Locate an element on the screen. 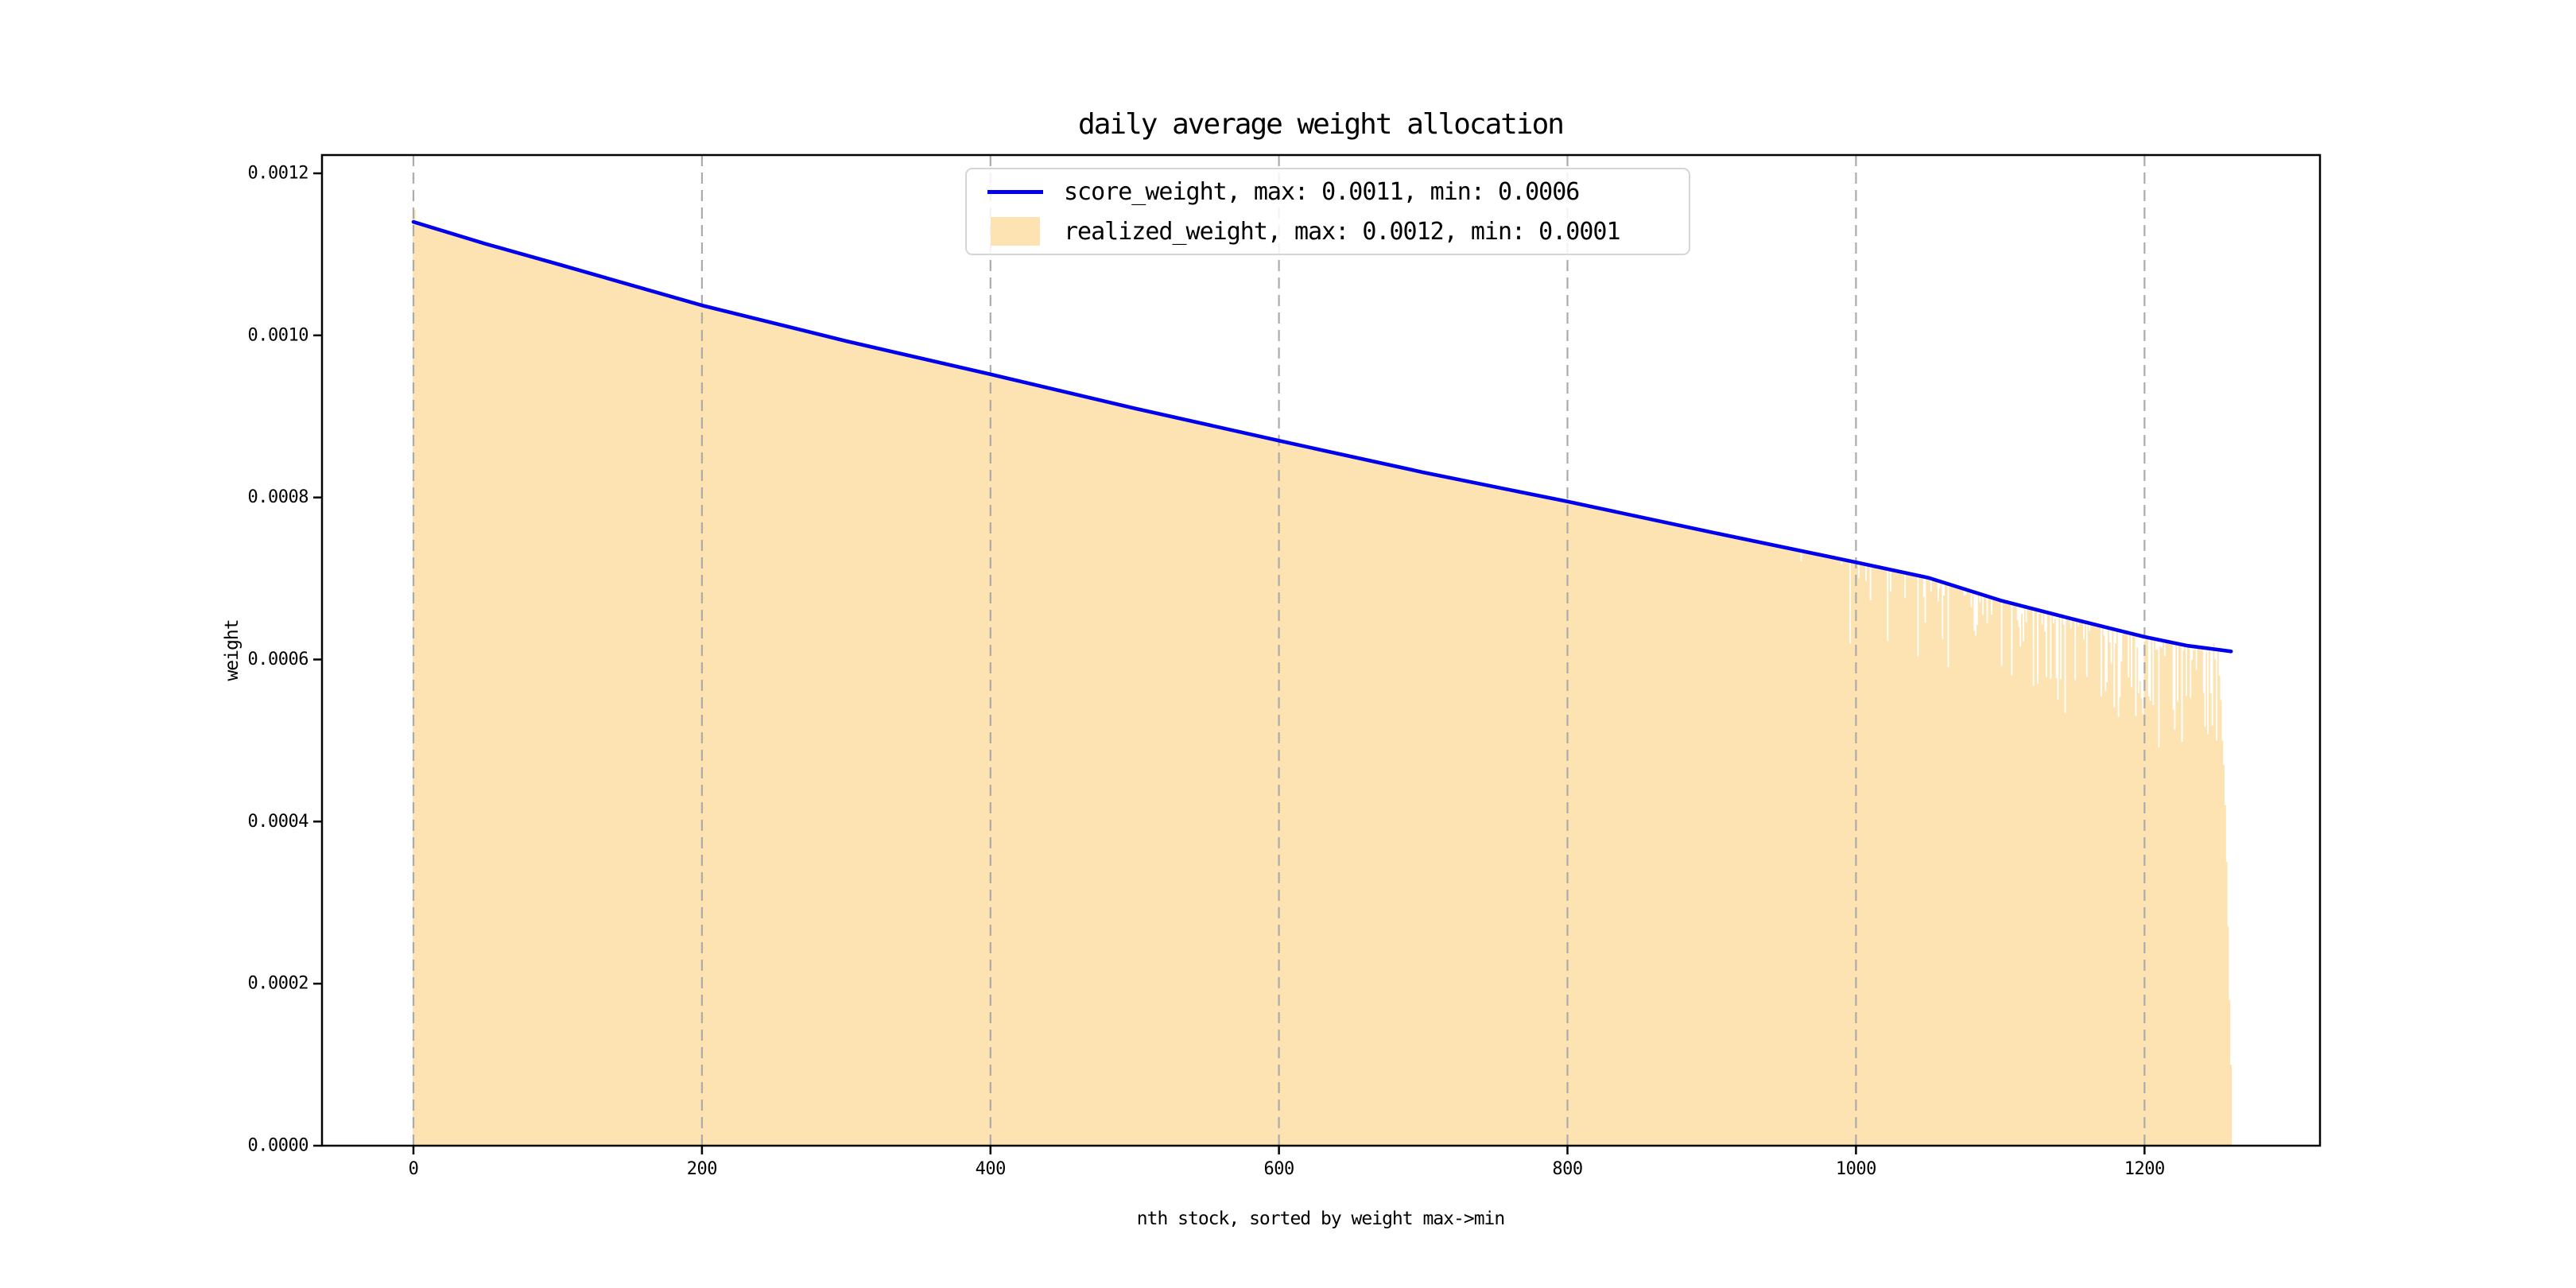 The width and height of the screenshot is (2576, 1288). legend-patch-swatch is located at coordinates (1015, 231).